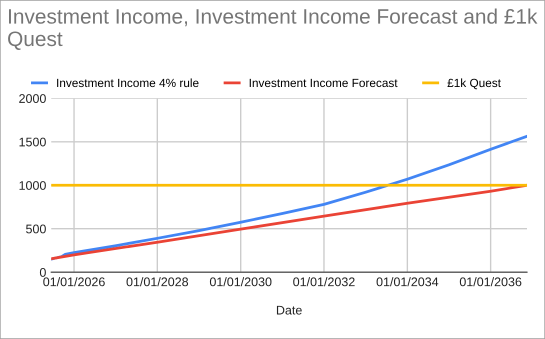 The width and height of the screenshot is (545, 339). I want to click on x-tick-label: 01/01/2030, so click(241, 281).